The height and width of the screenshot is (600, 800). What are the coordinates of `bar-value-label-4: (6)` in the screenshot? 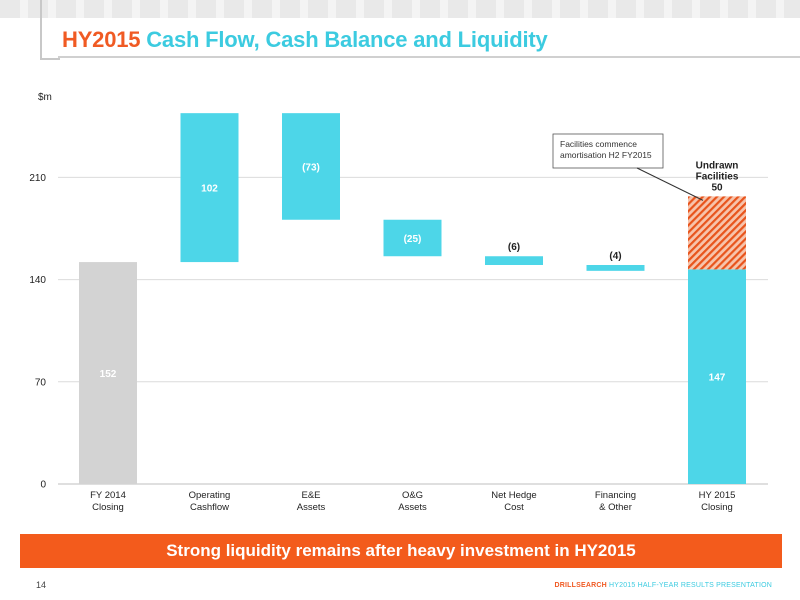 It's located at (514, 247).